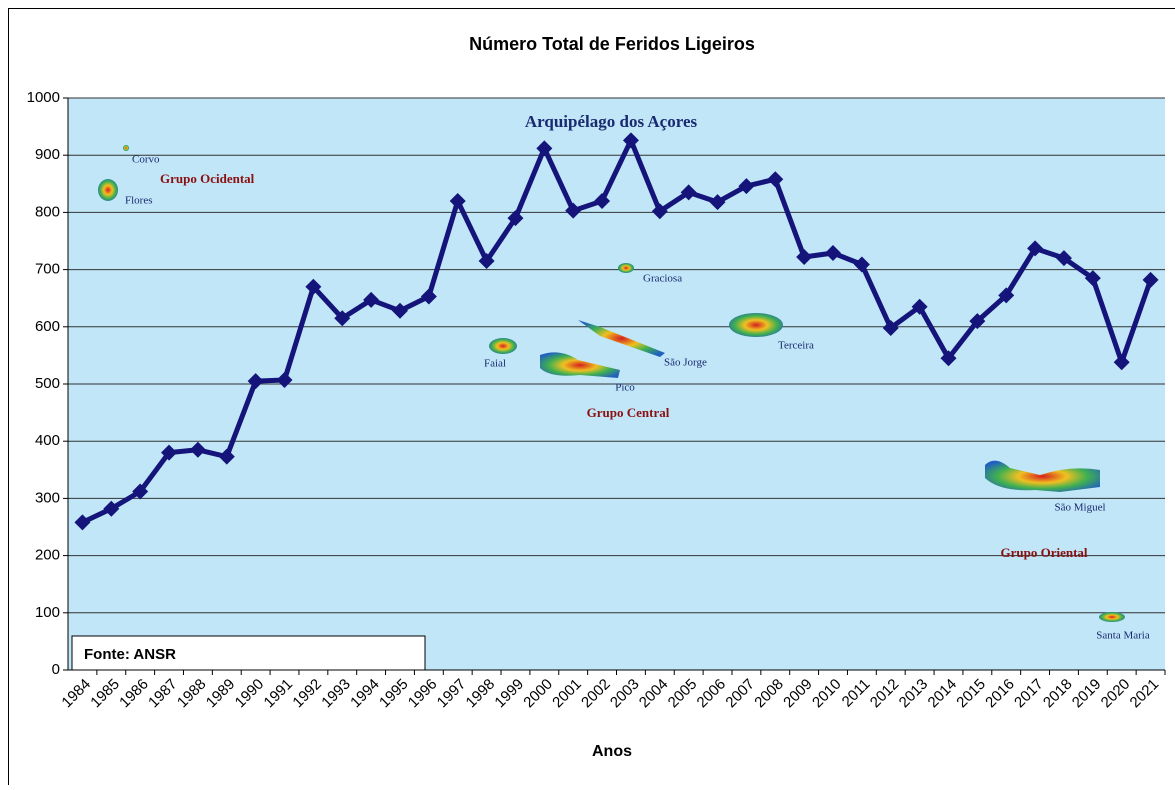 The image size is (1175, 790). I want to click on x-tick-label: 2002, so click(596, 694).